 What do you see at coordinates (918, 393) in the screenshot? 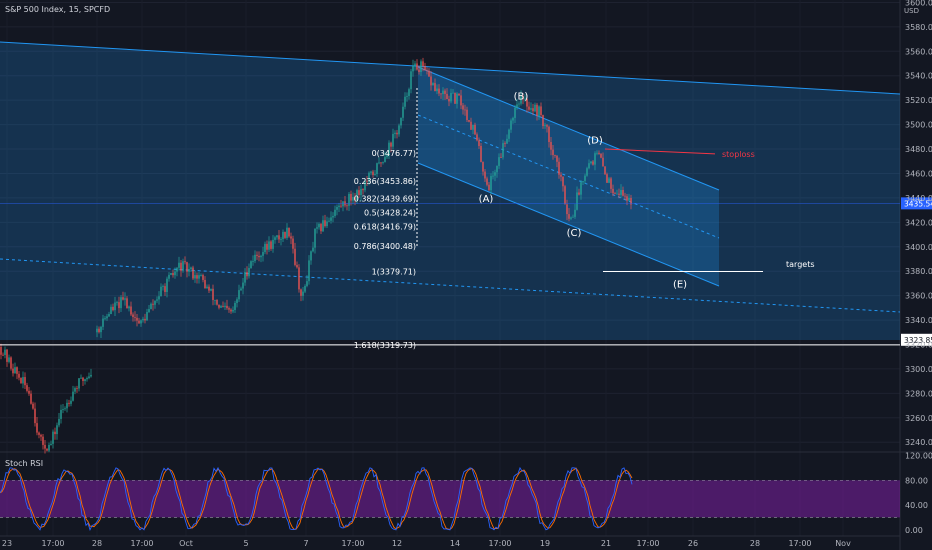
I see `price-tick-label: 3280.00` at bounding box center [918, 393].